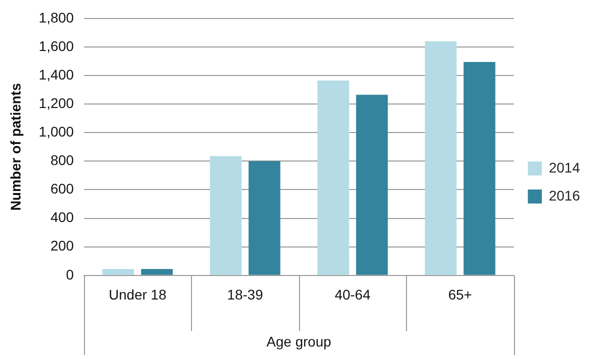 The width and height of the screenshot is (600, 359). What do you see at coordinates (245, 294) in the screenshot?
I see `x-tick-label: 18-39` at bounding box center [245, 294].